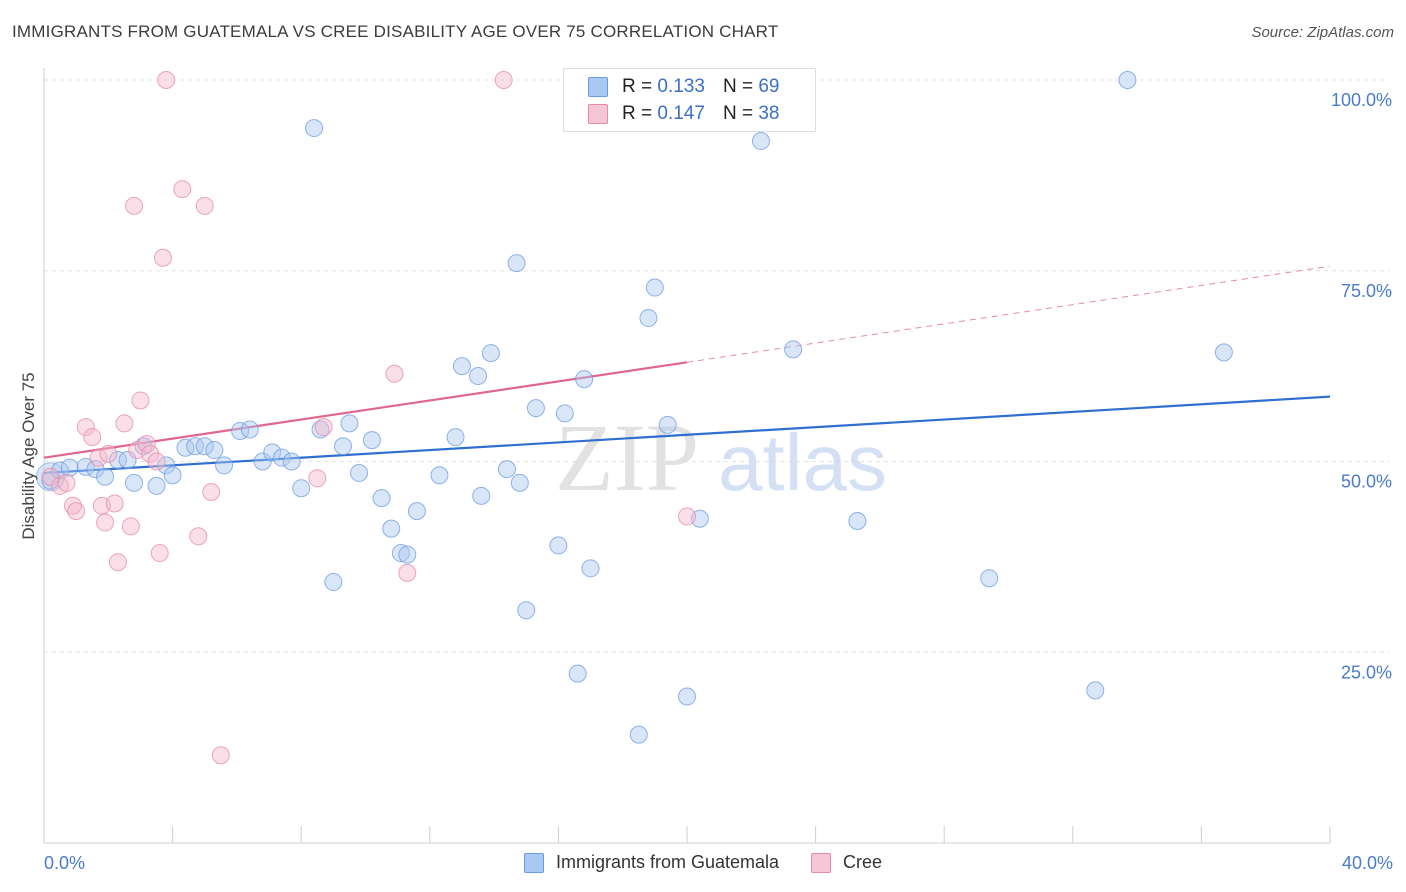  What do you see at coordinates (533, 862) in the screenshot?
I see `series-swatch-guatemala` at bounding box center [533, 862].